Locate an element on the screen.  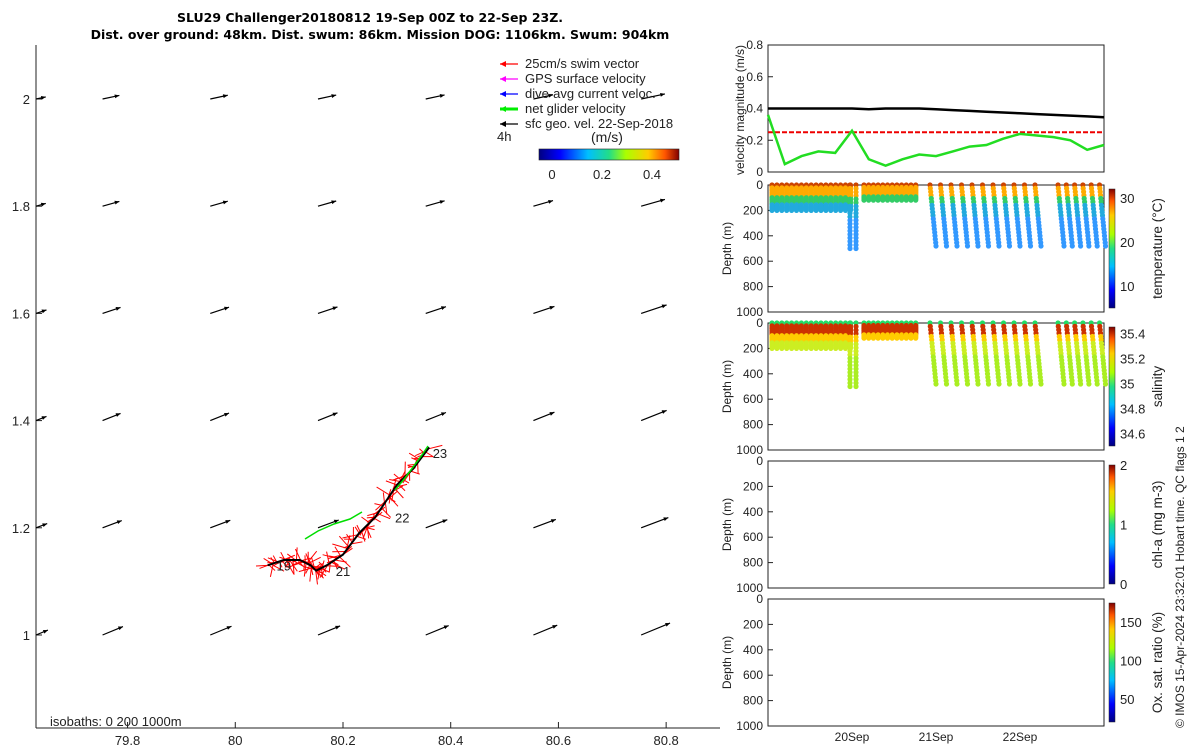
map-x-tick-label: 80 is located at coordinates (235, 740).